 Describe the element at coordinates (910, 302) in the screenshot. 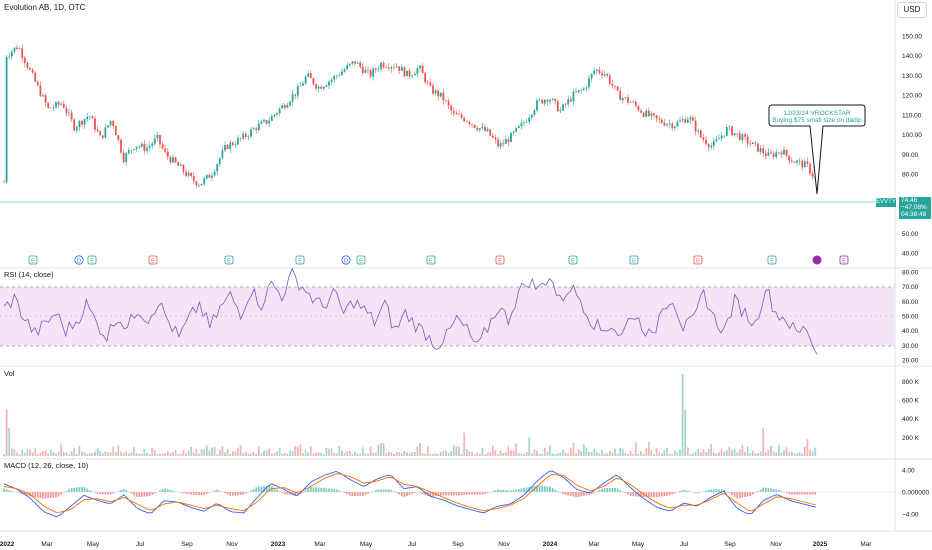

I see `rsi-tick-label: 60.00` at that location.